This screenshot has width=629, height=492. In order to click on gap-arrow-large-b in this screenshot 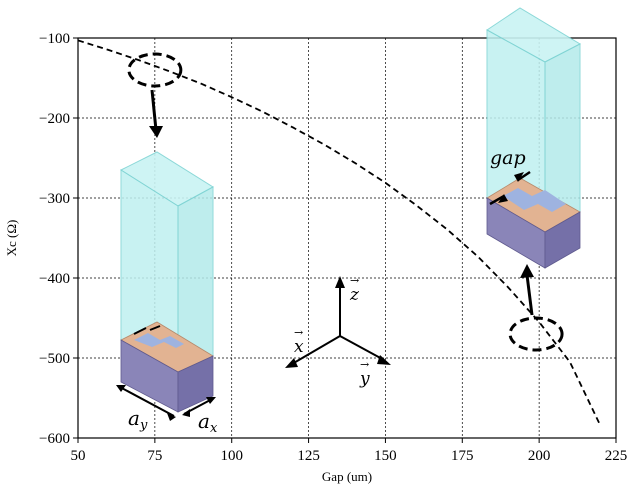, I will do `click(524, 176)`.